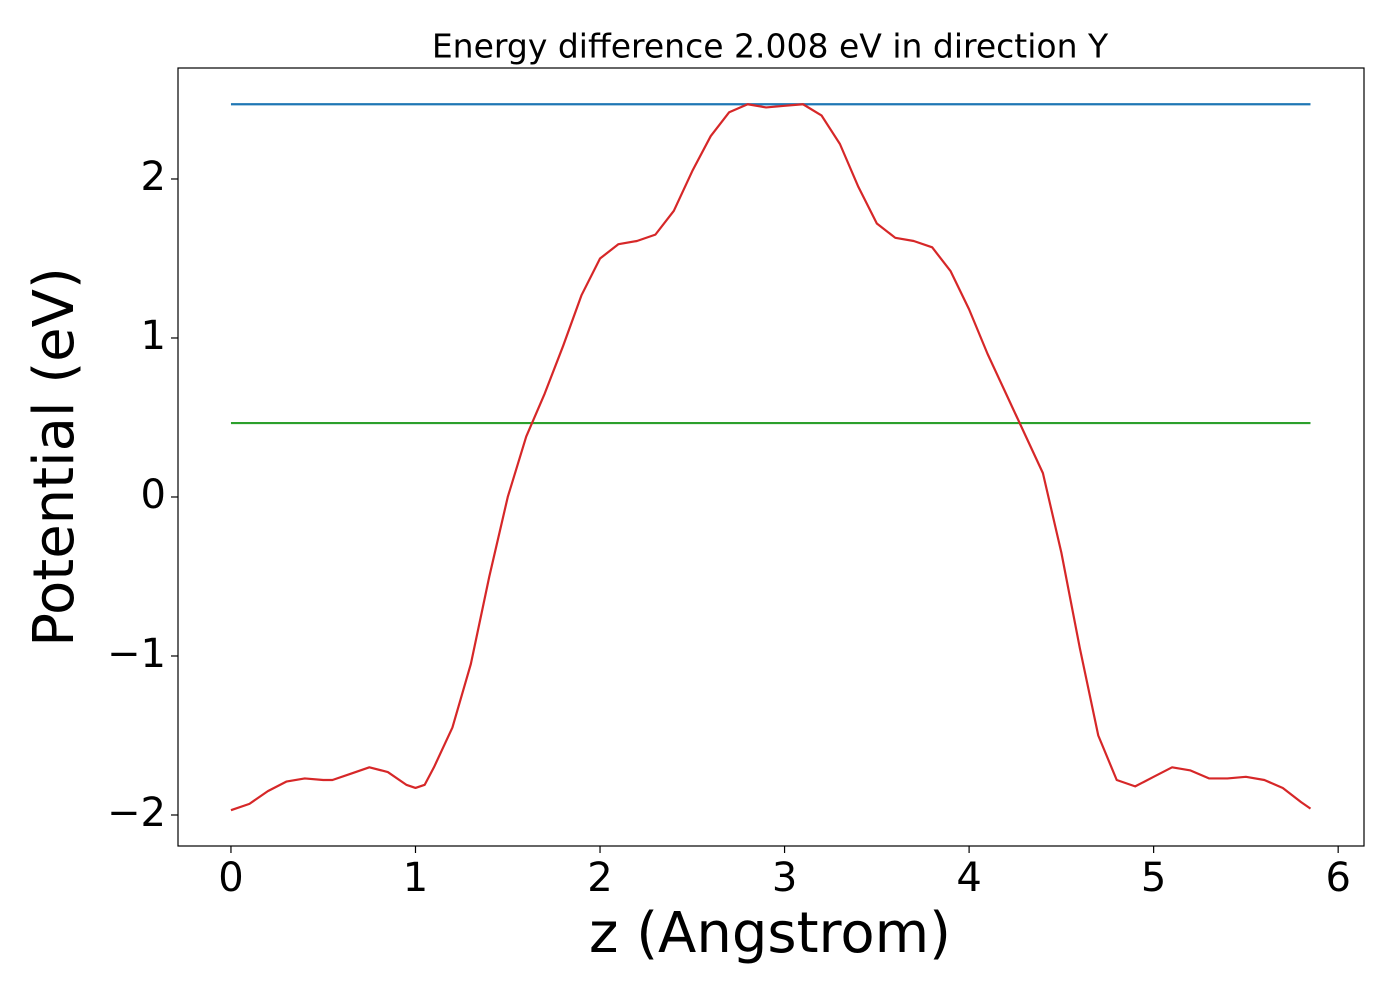 Image resolution: width=1400 pixels, height=1000 pixels. I want to click on x-tick-label: 3, so click(784, 878).